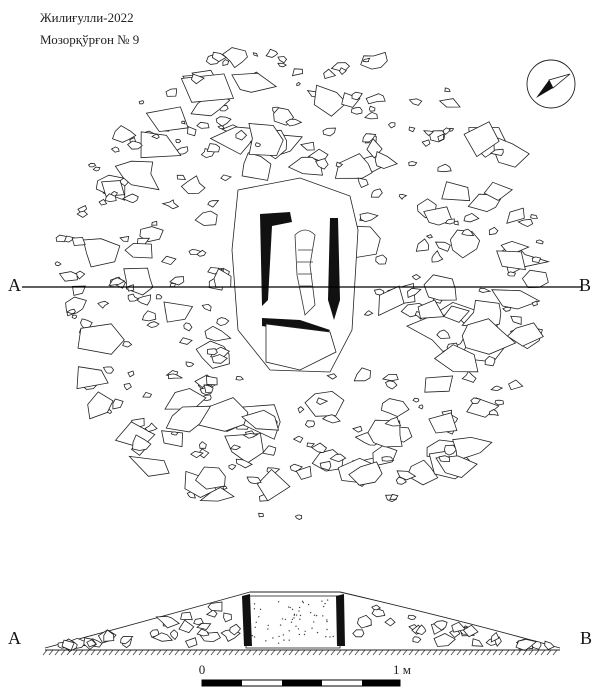 The width and height of the screenshot is (592, 688). Describe the element at coordinates (551, 84) in the screenshot. I see `compass` at that location.